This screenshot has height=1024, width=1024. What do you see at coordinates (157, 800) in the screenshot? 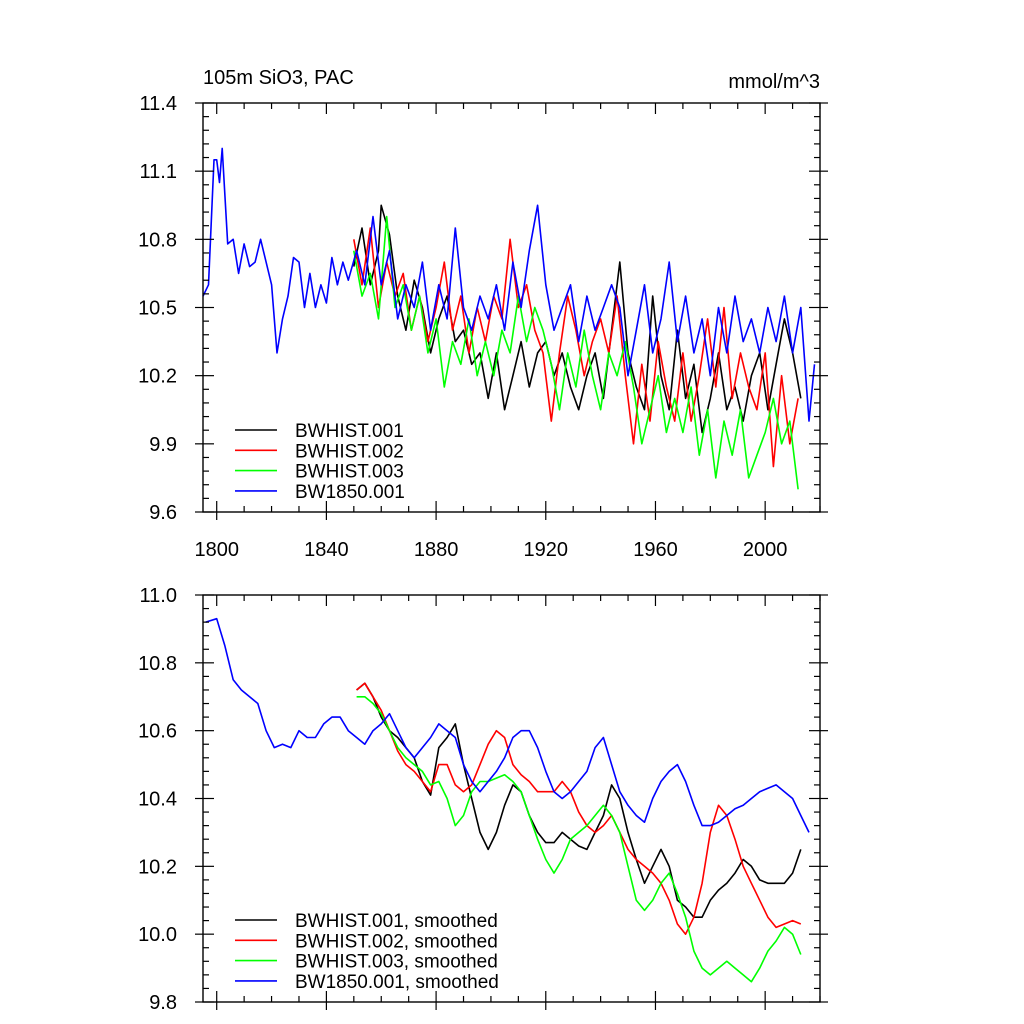
I see `y-tick-label: 10.4` at bounding box center [157, 800].